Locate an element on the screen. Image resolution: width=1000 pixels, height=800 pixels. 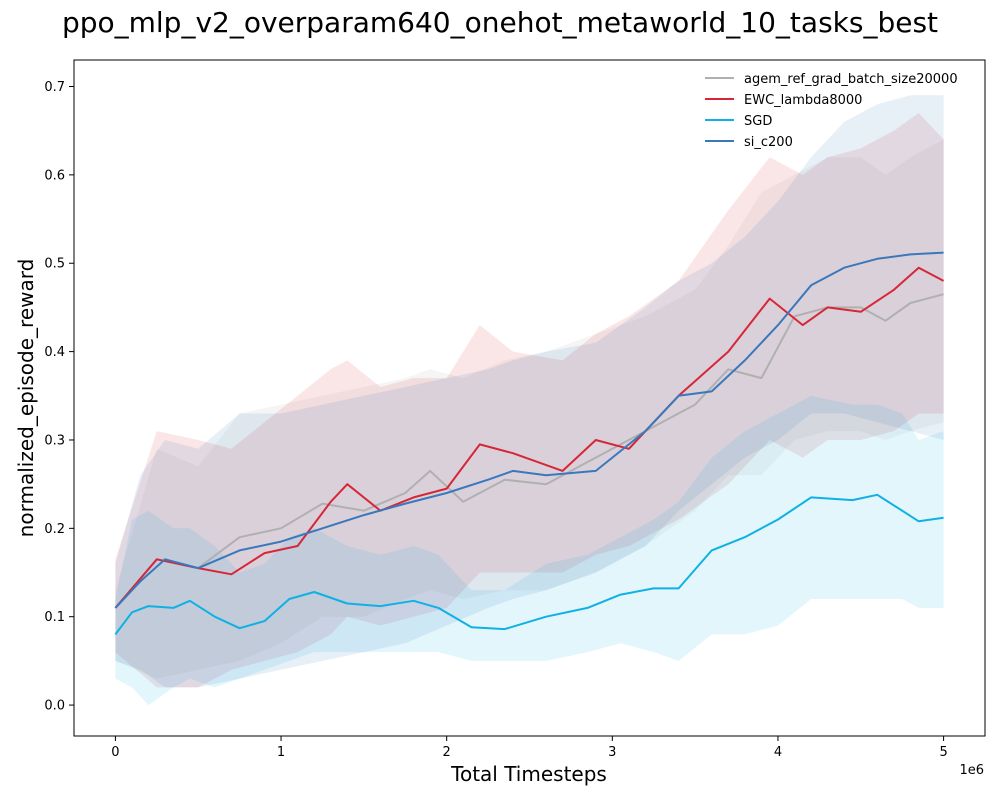
y-tick-label: 0.6 is located at coordinates (54, 175).